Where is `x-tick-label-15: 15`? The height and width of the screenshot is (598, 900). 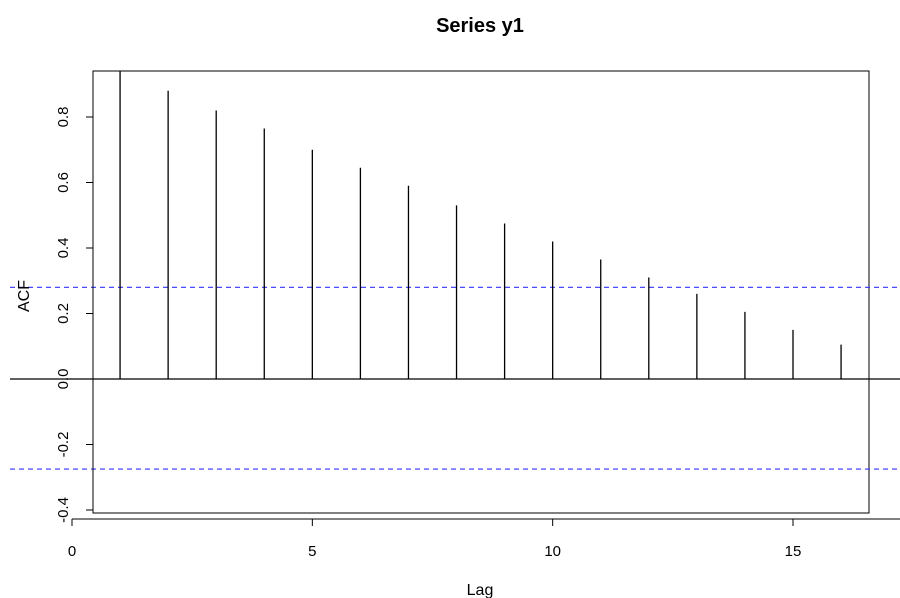
x-tick-label-15: 15 is located at coordinates (793, 551).